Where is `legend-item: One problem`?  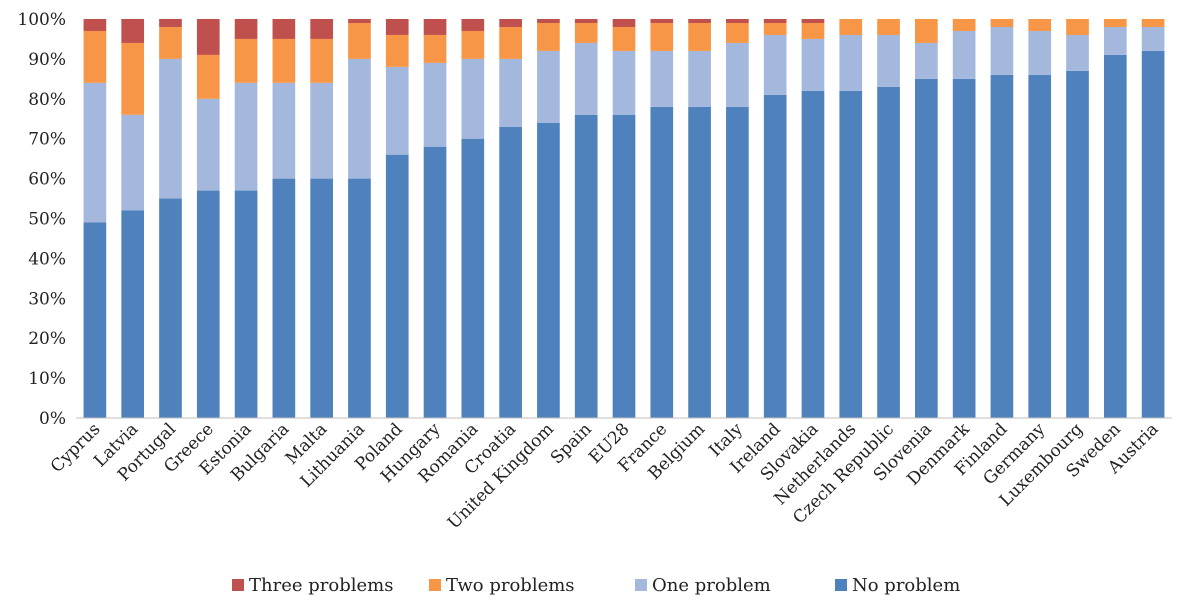 legend-item: One problem is located at coordinates (703, 585).